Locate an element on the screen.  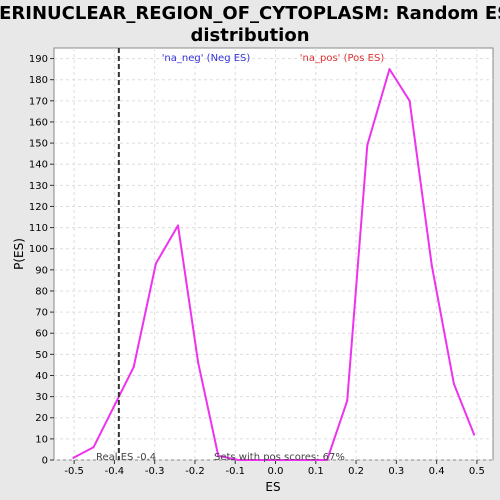
neg-es-label: 'na_neg' (Neg ES) is located at coordinates (206, 58).